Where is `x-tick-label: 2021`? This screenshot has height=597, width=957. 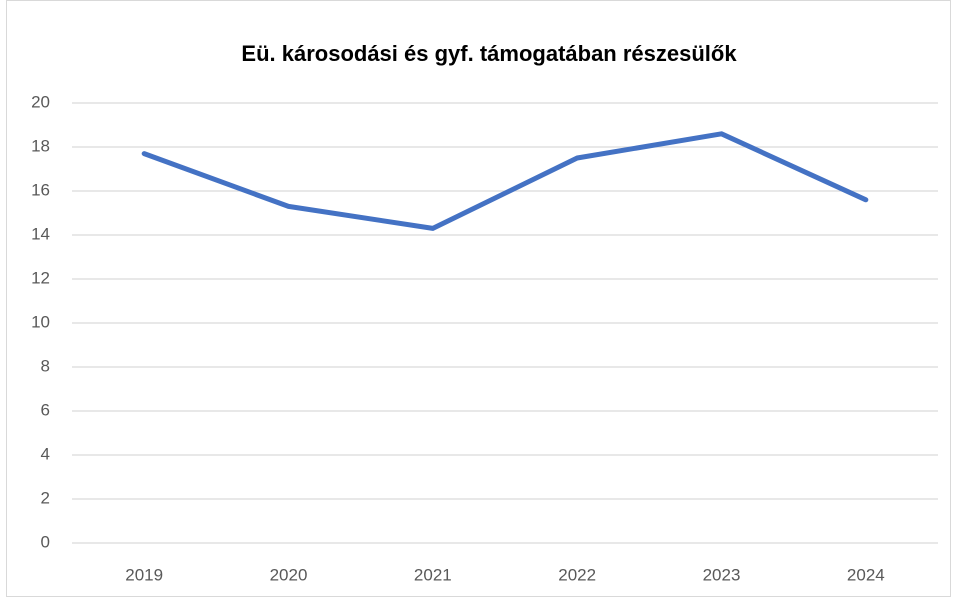 x-tick-label: 2021 is located at coordinates (433, 574).